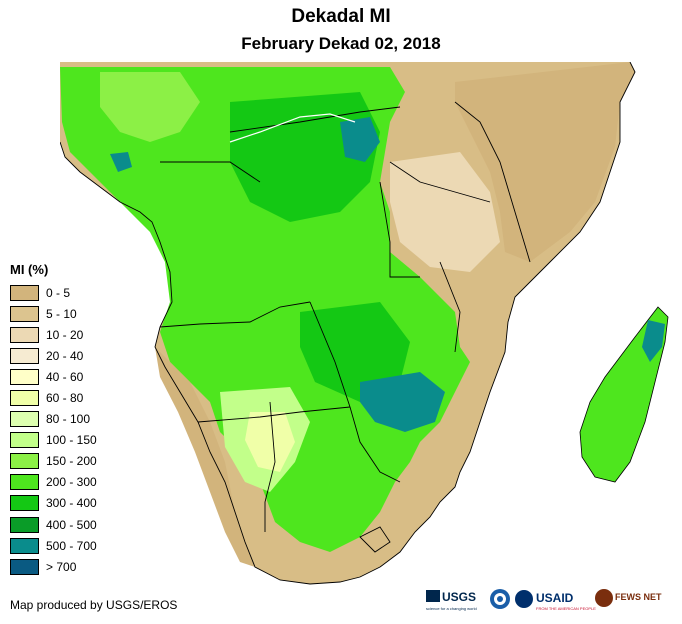 This screenshot has height=624, width=682. Describe the element at coordinates (445, 212) in the screenshot. I see `east-africa-light` at that location.